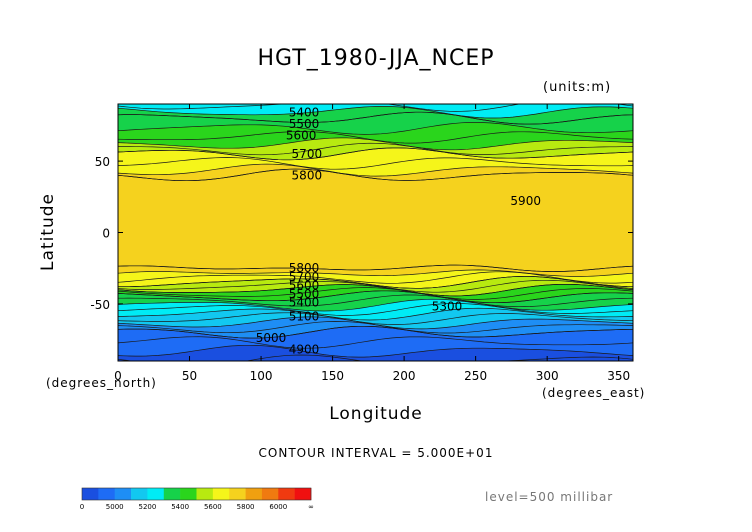 The height and width of the screenshot is (532, 752). I want to click on y-axis-units-note: (degrees_north), so click(101, 383).